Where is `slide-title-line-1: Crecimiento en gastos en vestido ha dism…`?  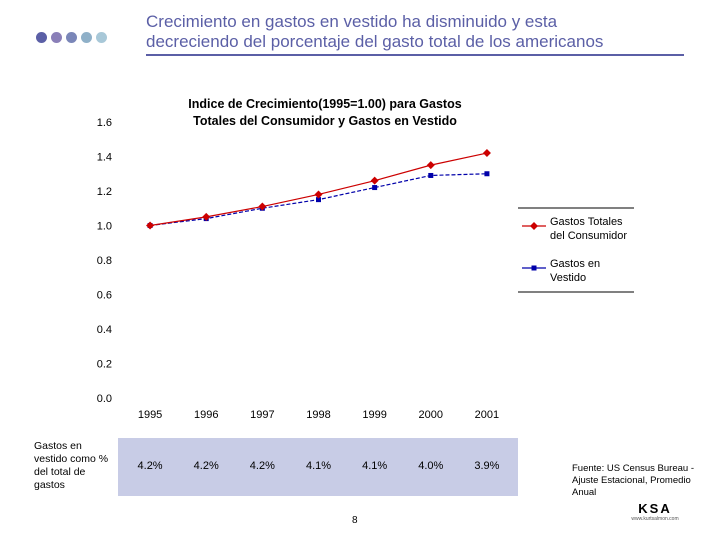
slide-title-line-1: Crecimiento en gastos en vestido ha dism… is located at coordinates (352, 21).